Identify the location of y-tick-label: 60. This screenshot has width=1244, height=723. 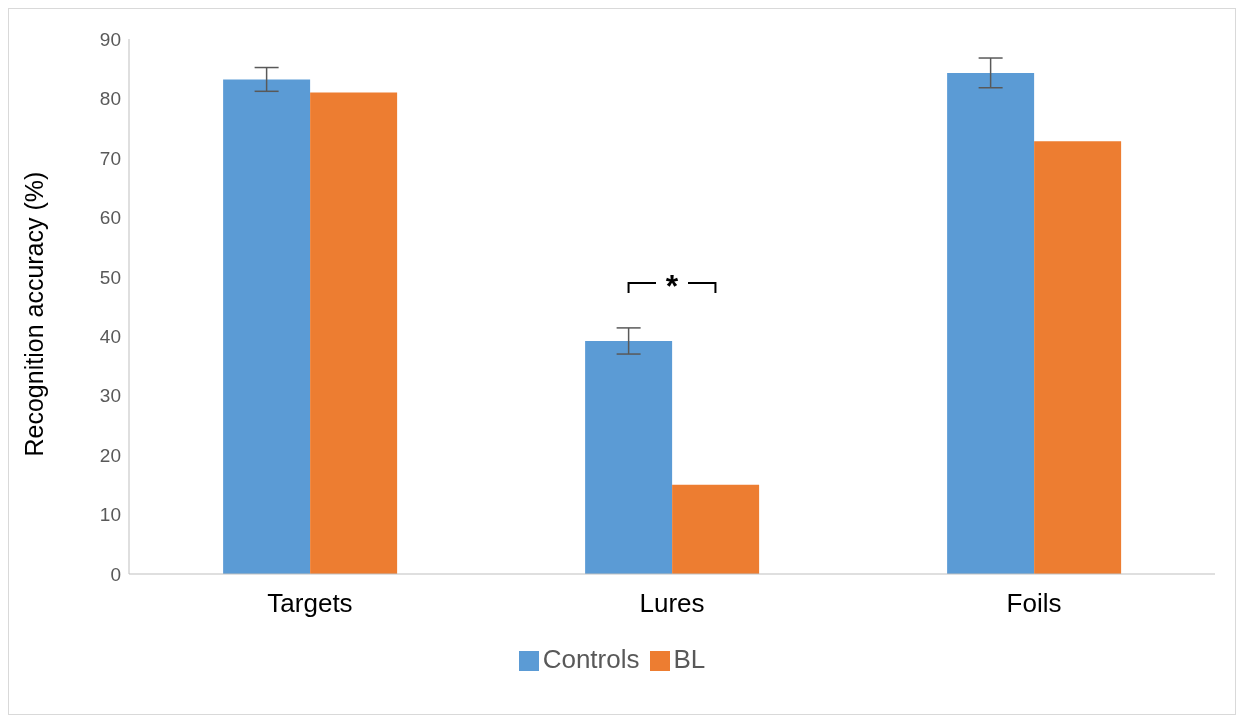
(110, 218).